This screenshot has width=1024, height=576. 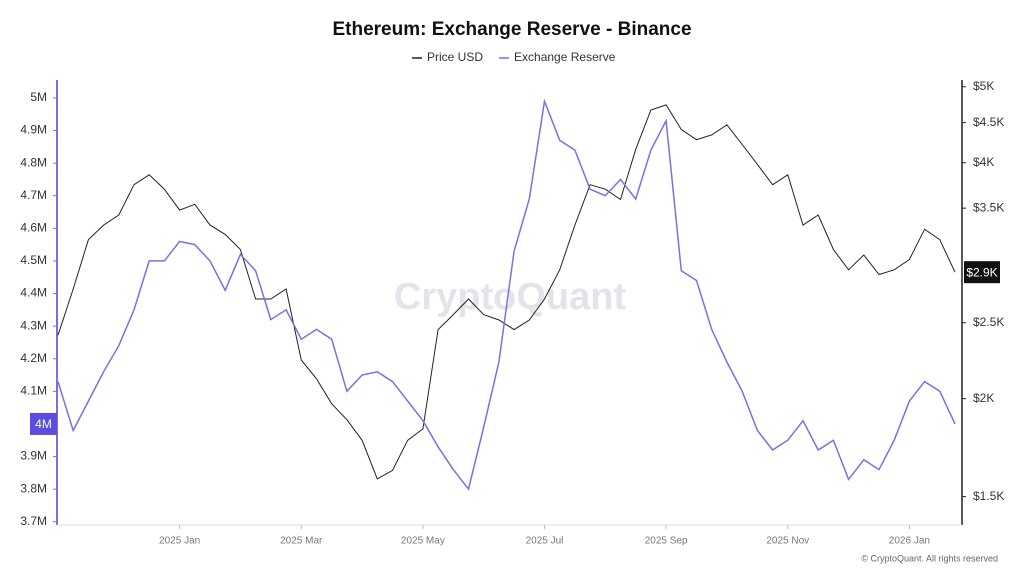 What do you see at coordinates (787, 541) in the screenshot?
I see `x-tick-label: 2025 Nov` at bounding box center [787, 541].